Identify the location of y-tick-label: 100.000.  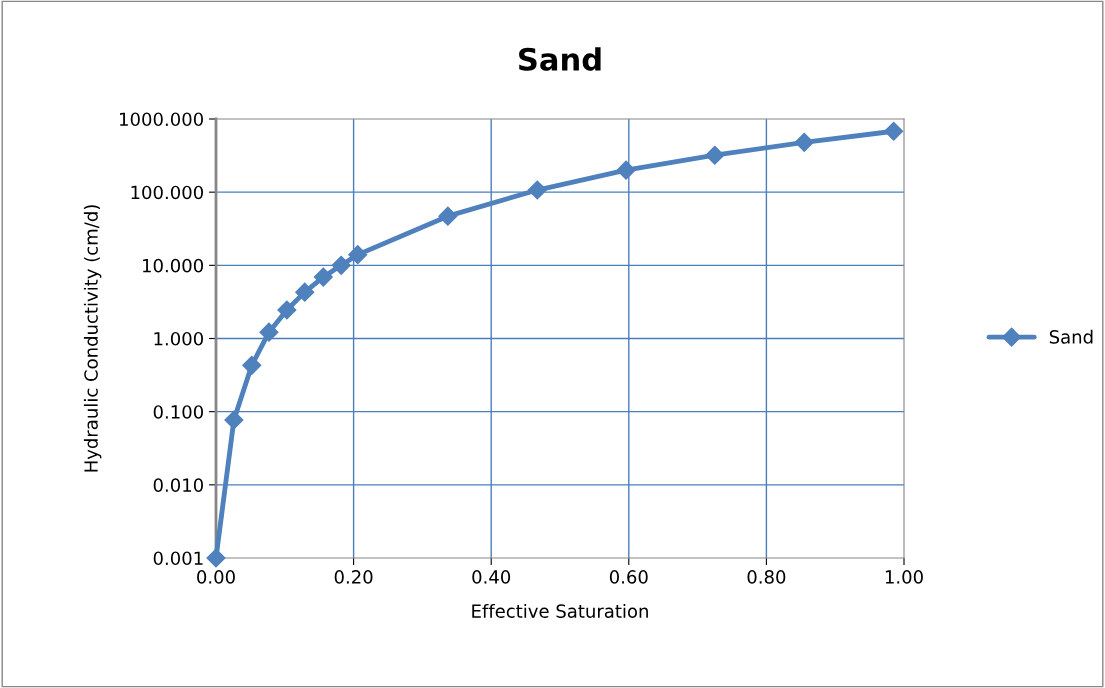
(167, 192).